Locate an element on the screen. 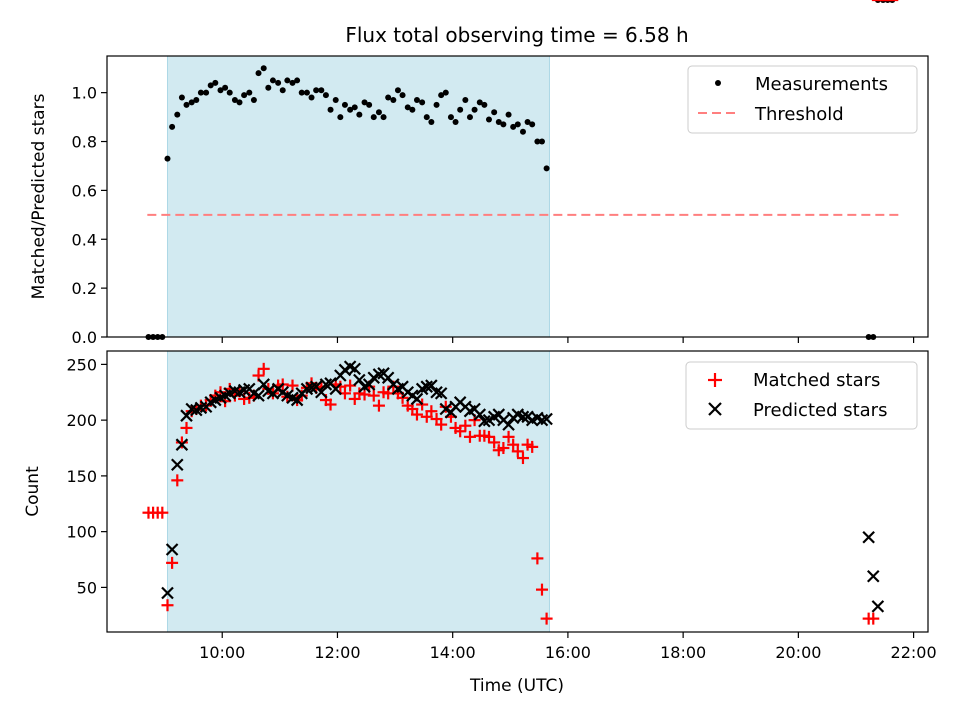 The height and width of the screenshot is (720, 960). top-y-tick-label: 0.8 is located at coordinates (84, 142).